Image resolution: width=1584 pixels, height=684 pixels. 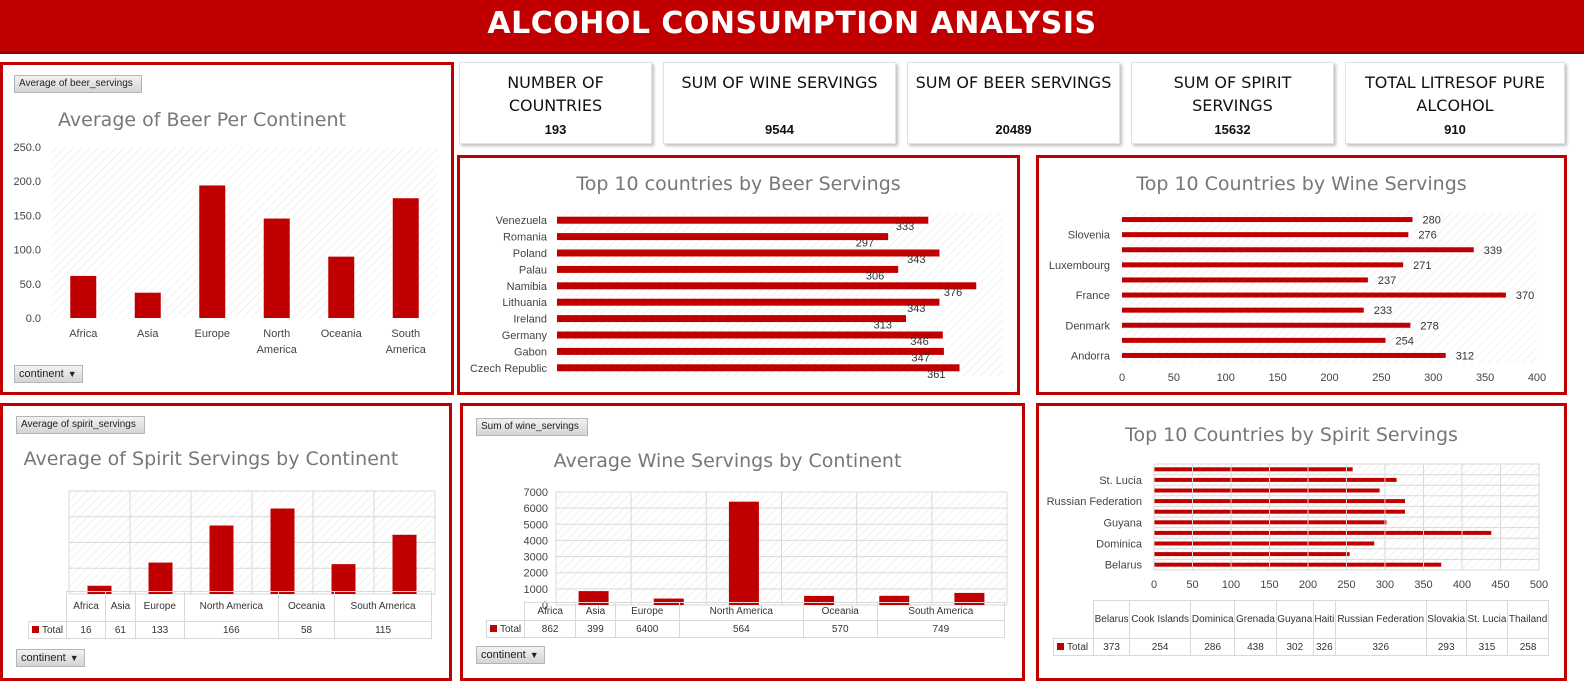 I want to click on x-tick-label: 150, so click(x=1269, y=585).